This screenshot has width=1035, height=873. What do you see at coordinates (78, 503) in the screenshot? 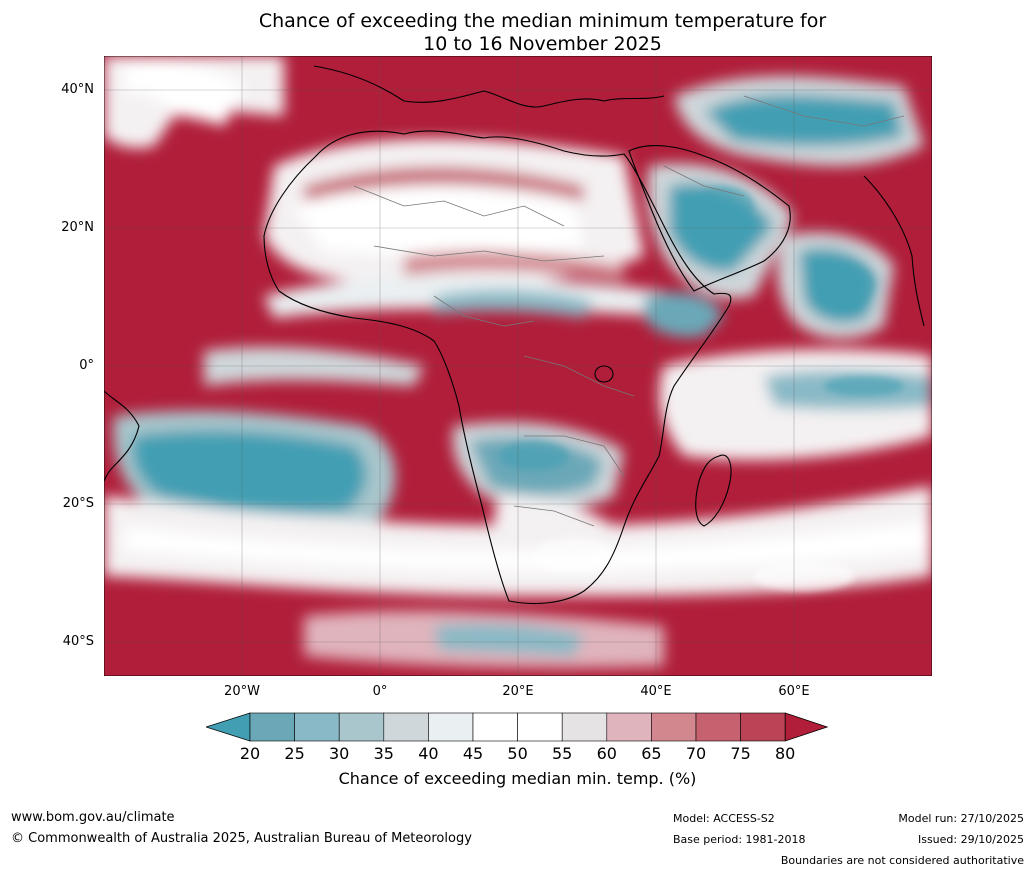
I see `lat-label-20s: 20°S` at bounding box center [78, 503].